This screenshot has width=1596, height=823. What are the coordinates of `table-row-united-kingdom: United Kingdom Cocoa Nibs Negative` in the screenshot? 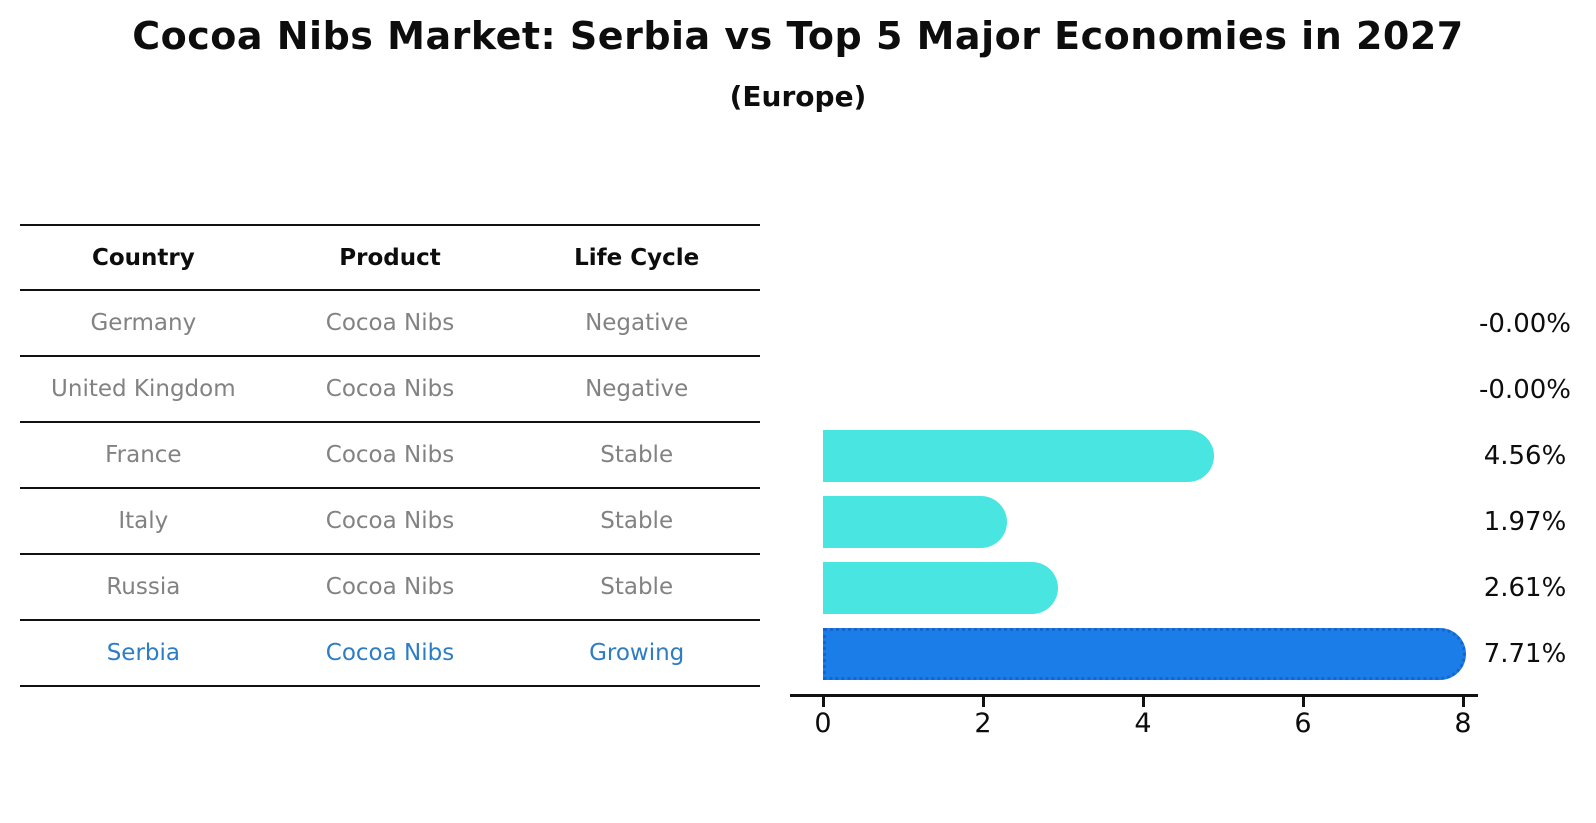 It's located at (390, 390).